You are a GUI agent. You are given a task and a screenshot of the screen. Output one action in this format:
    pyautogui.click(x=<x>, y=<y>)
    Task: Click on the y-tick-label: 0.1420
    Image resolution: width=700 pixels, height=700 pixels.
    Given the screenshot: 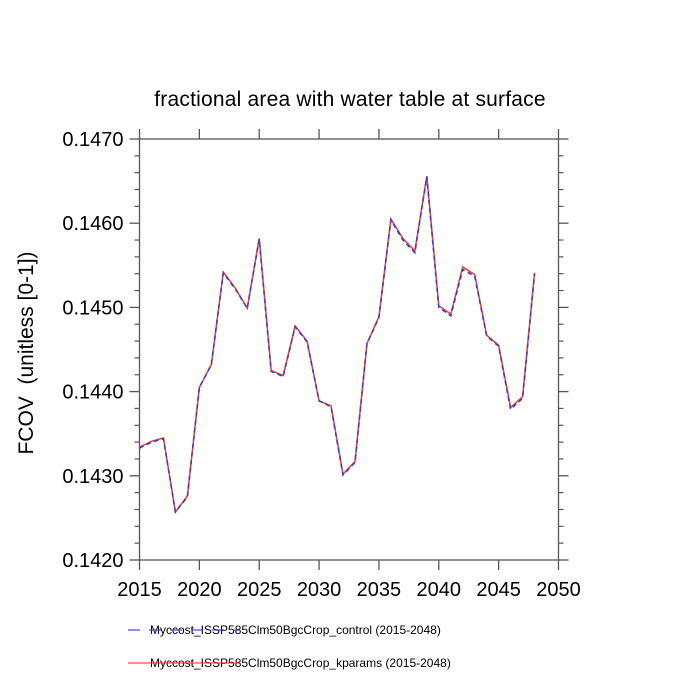 What is the action you would take?
    pyautogui.click(x=92, y=561)
    